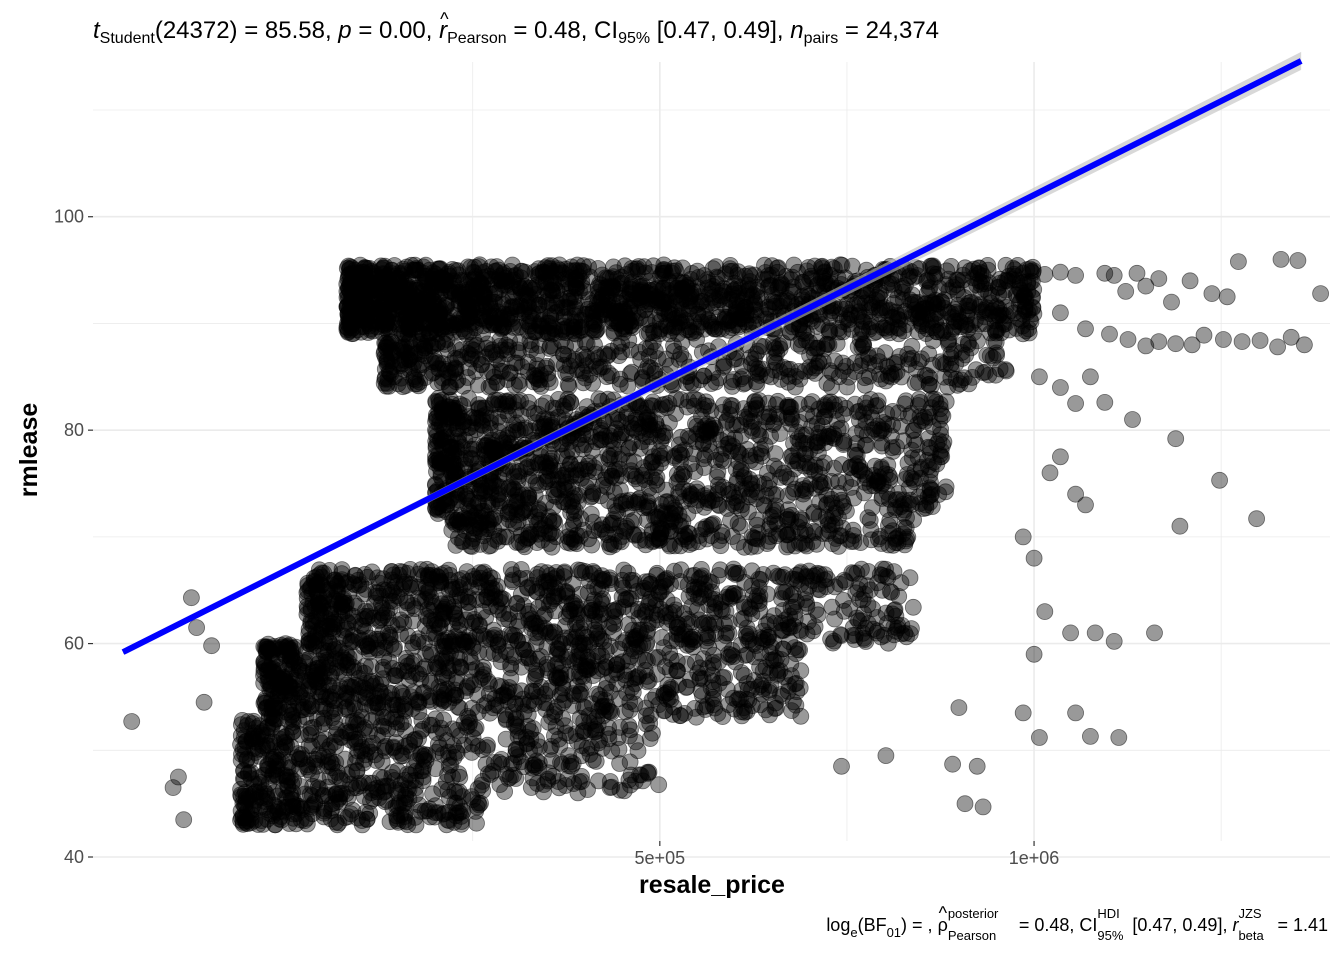 The image size is (1344, 960). I want to click on n-value: = 24,374, so click(889, 30).